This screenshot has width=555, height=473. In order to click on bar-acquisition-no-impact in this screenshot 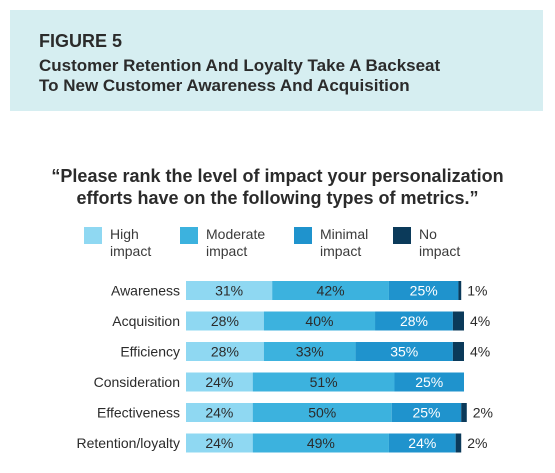, I will do `click(458, 321)`.